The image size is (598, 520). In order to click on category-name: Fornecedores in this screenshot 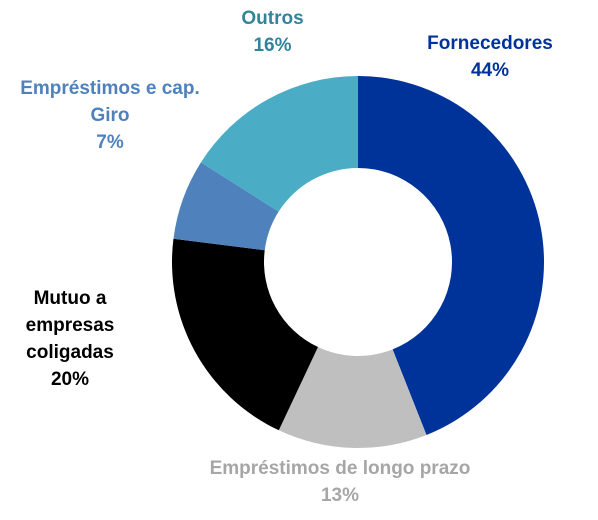, I will do `click(490, 43)`.